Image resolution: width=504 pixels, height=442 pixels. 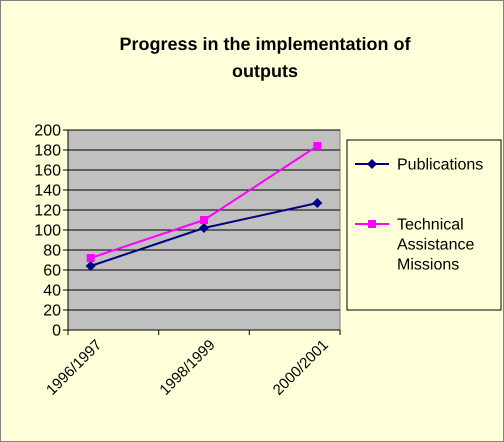 I want to click on y-tick-label: 60, so click(x=52, y=271).